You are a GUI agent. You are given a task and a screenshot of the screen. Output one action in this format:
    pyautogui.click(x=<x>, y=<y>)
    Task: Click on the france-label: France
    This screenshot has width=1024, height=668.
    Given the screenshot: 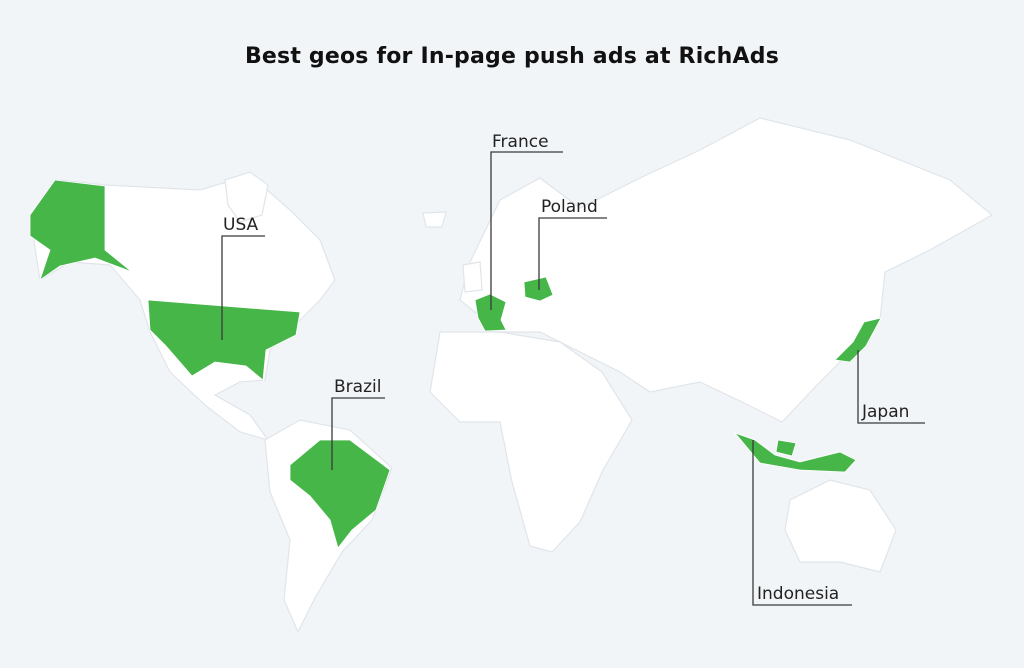 What is the action you would take?
    pyautogui.click(x=520, y=142)
    